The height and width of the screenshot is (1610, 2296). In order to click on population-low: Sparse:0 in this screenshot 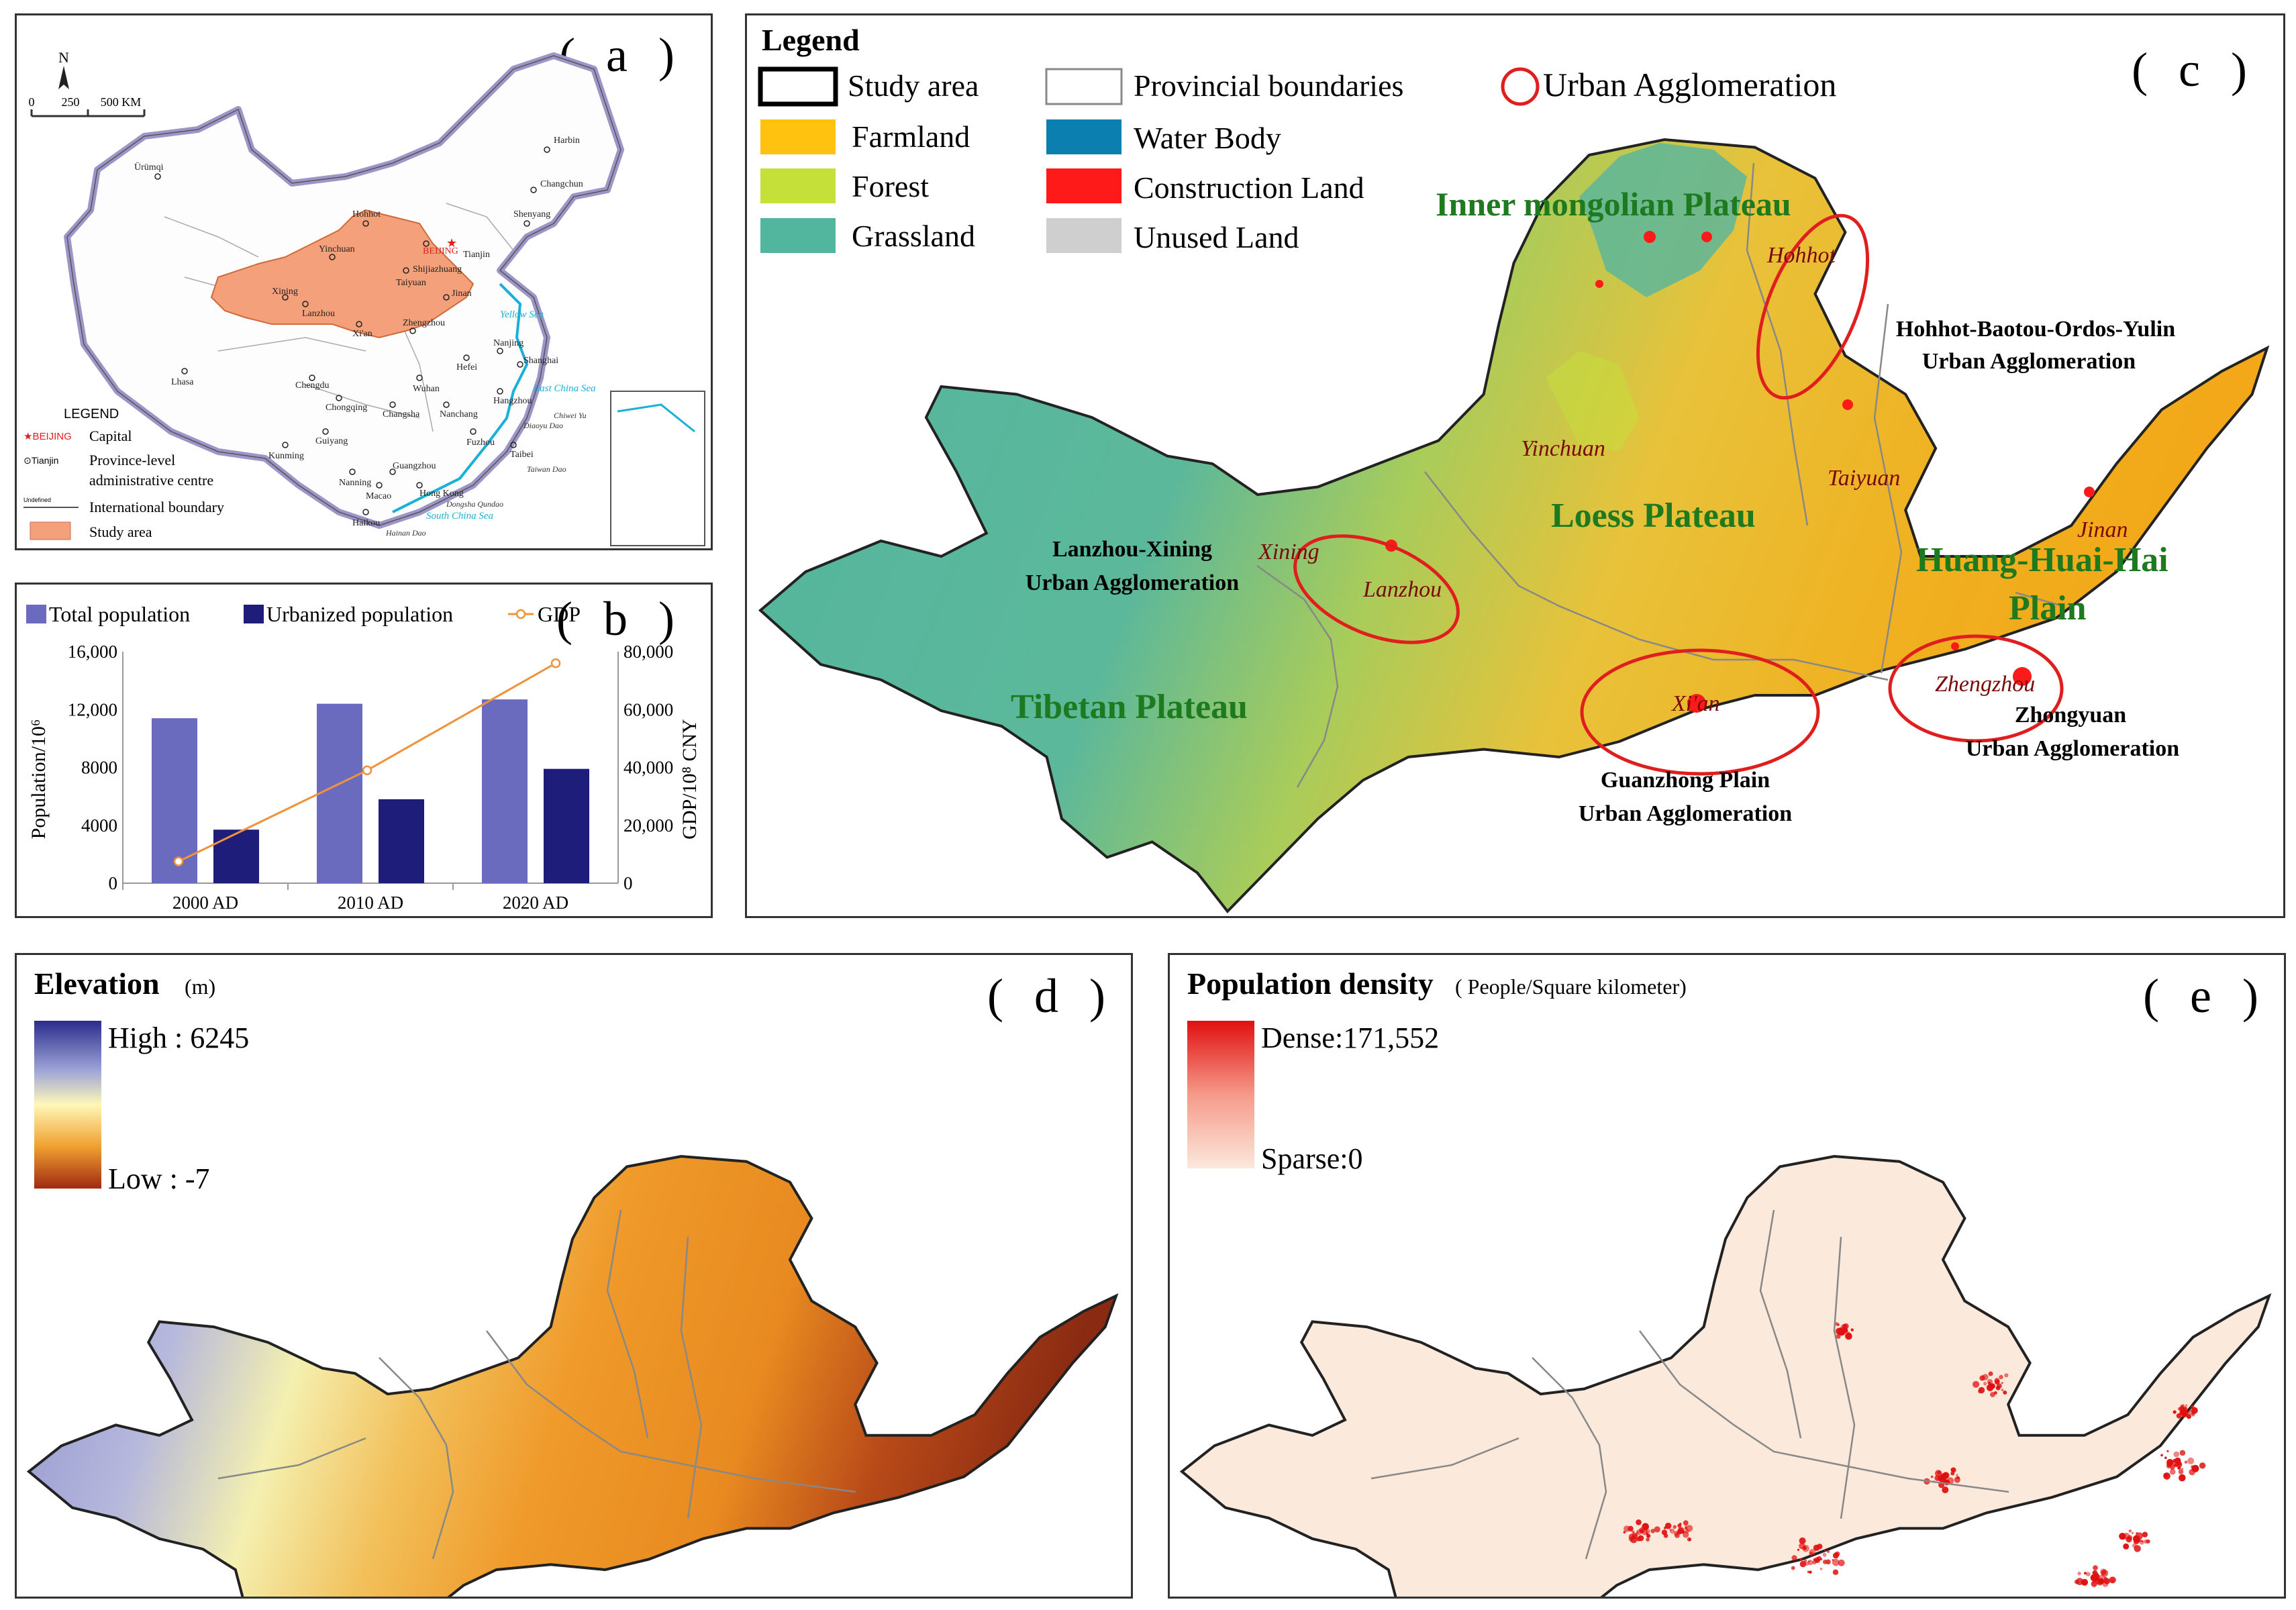, I will do `click(1312, 1158)`.